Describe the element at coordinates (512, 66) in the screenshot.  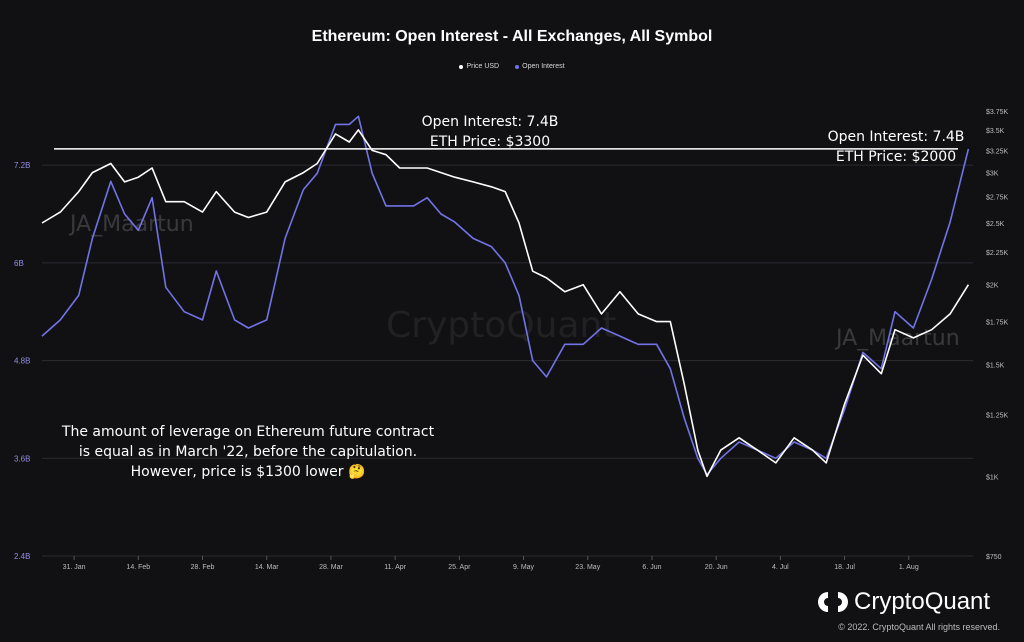
I see `legend: Price USD Open Interest` at that location.